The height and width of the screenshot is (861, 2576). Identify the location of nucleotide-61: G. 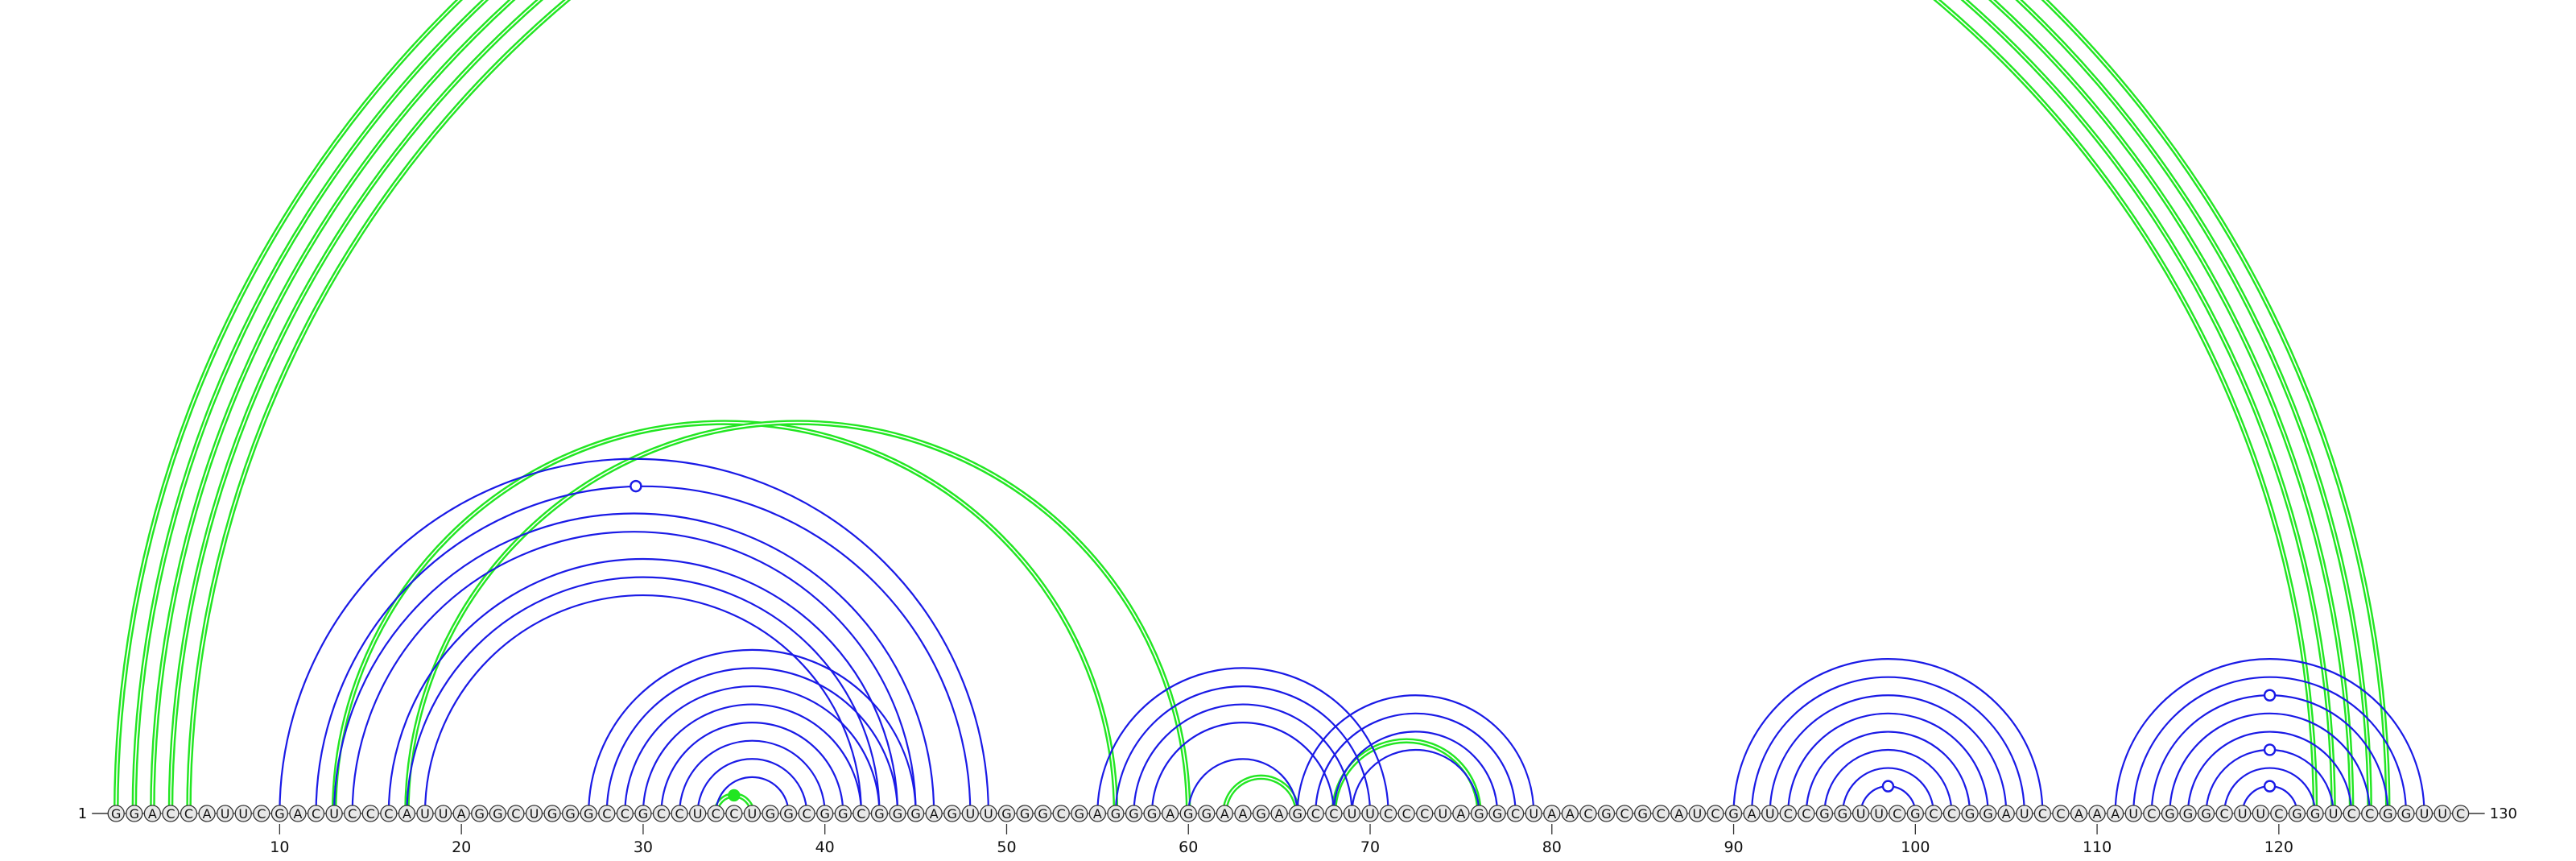
(1207, 813).